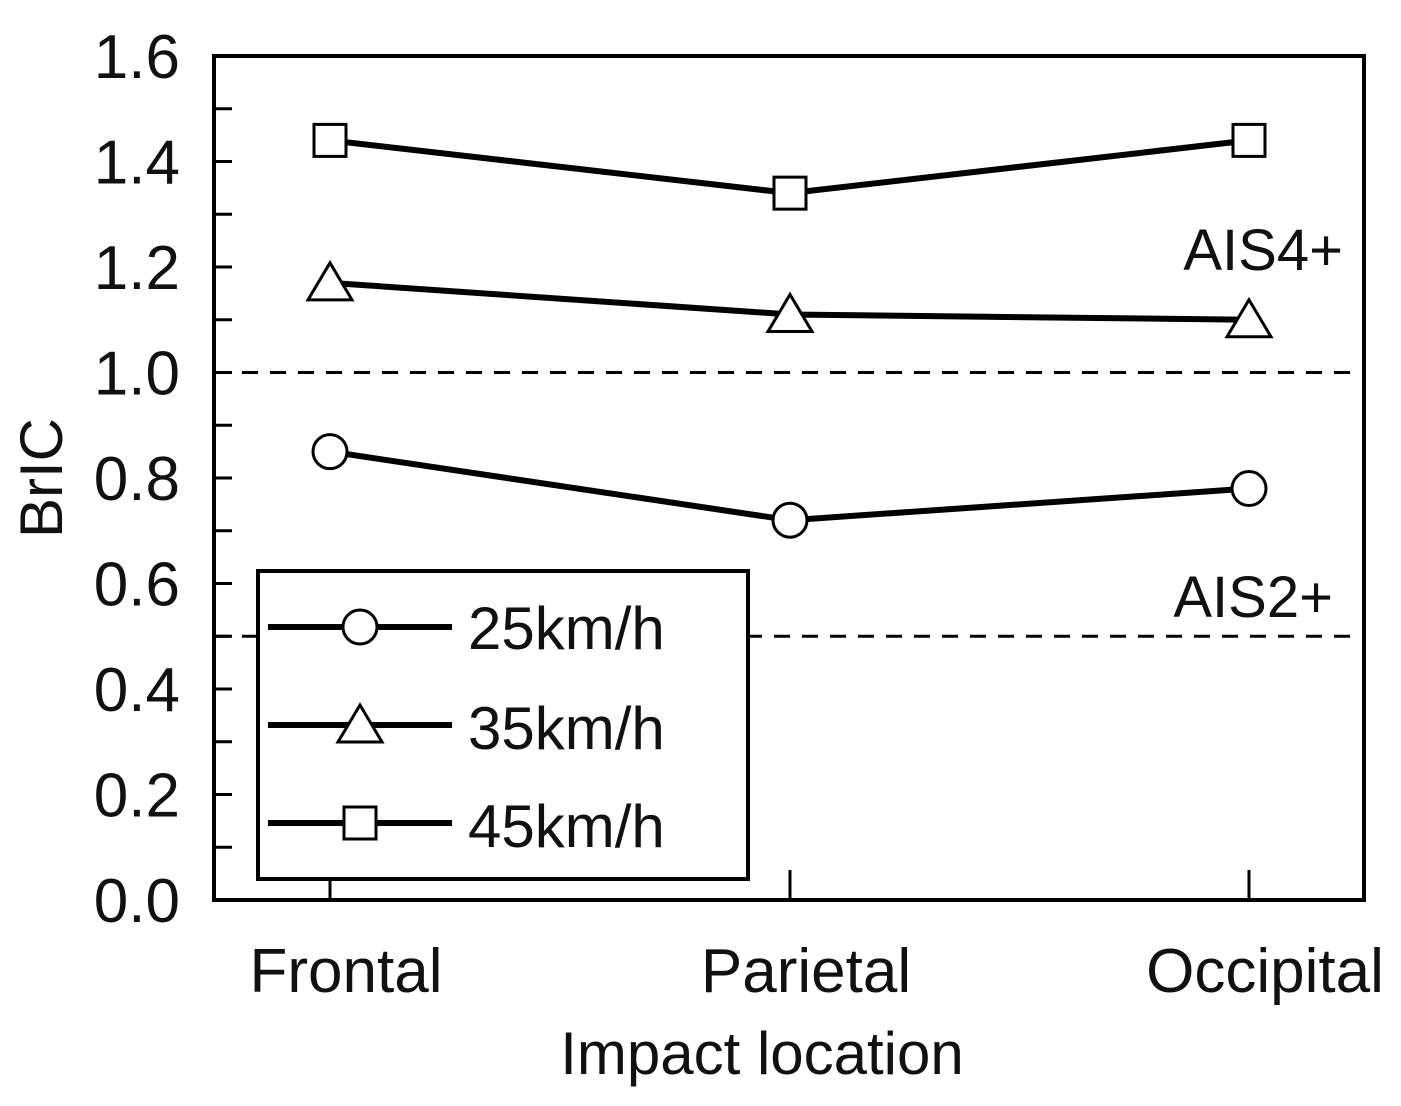 Image resolution: width=1401 pixels, height=1106 pixels. I want to click on y-tick-label: 0.2, so click(137, 796).